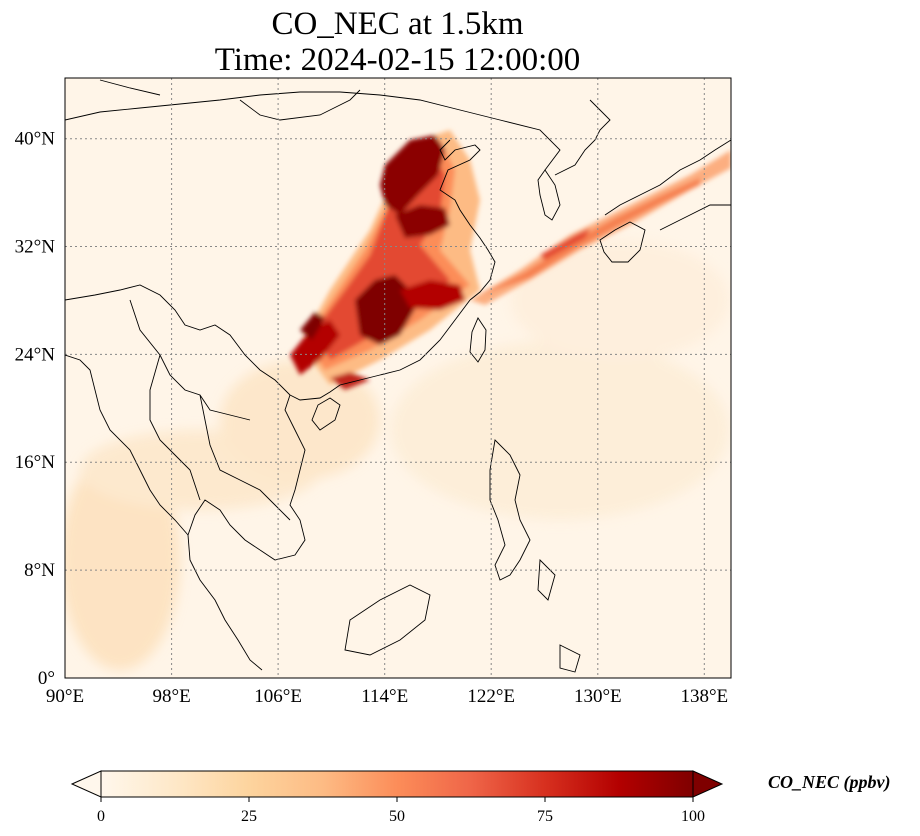  What do you see at coordinates (598, 696) in the screenshot?
I see `x-tick-label: 130°E` at bounding box center [598, 696].